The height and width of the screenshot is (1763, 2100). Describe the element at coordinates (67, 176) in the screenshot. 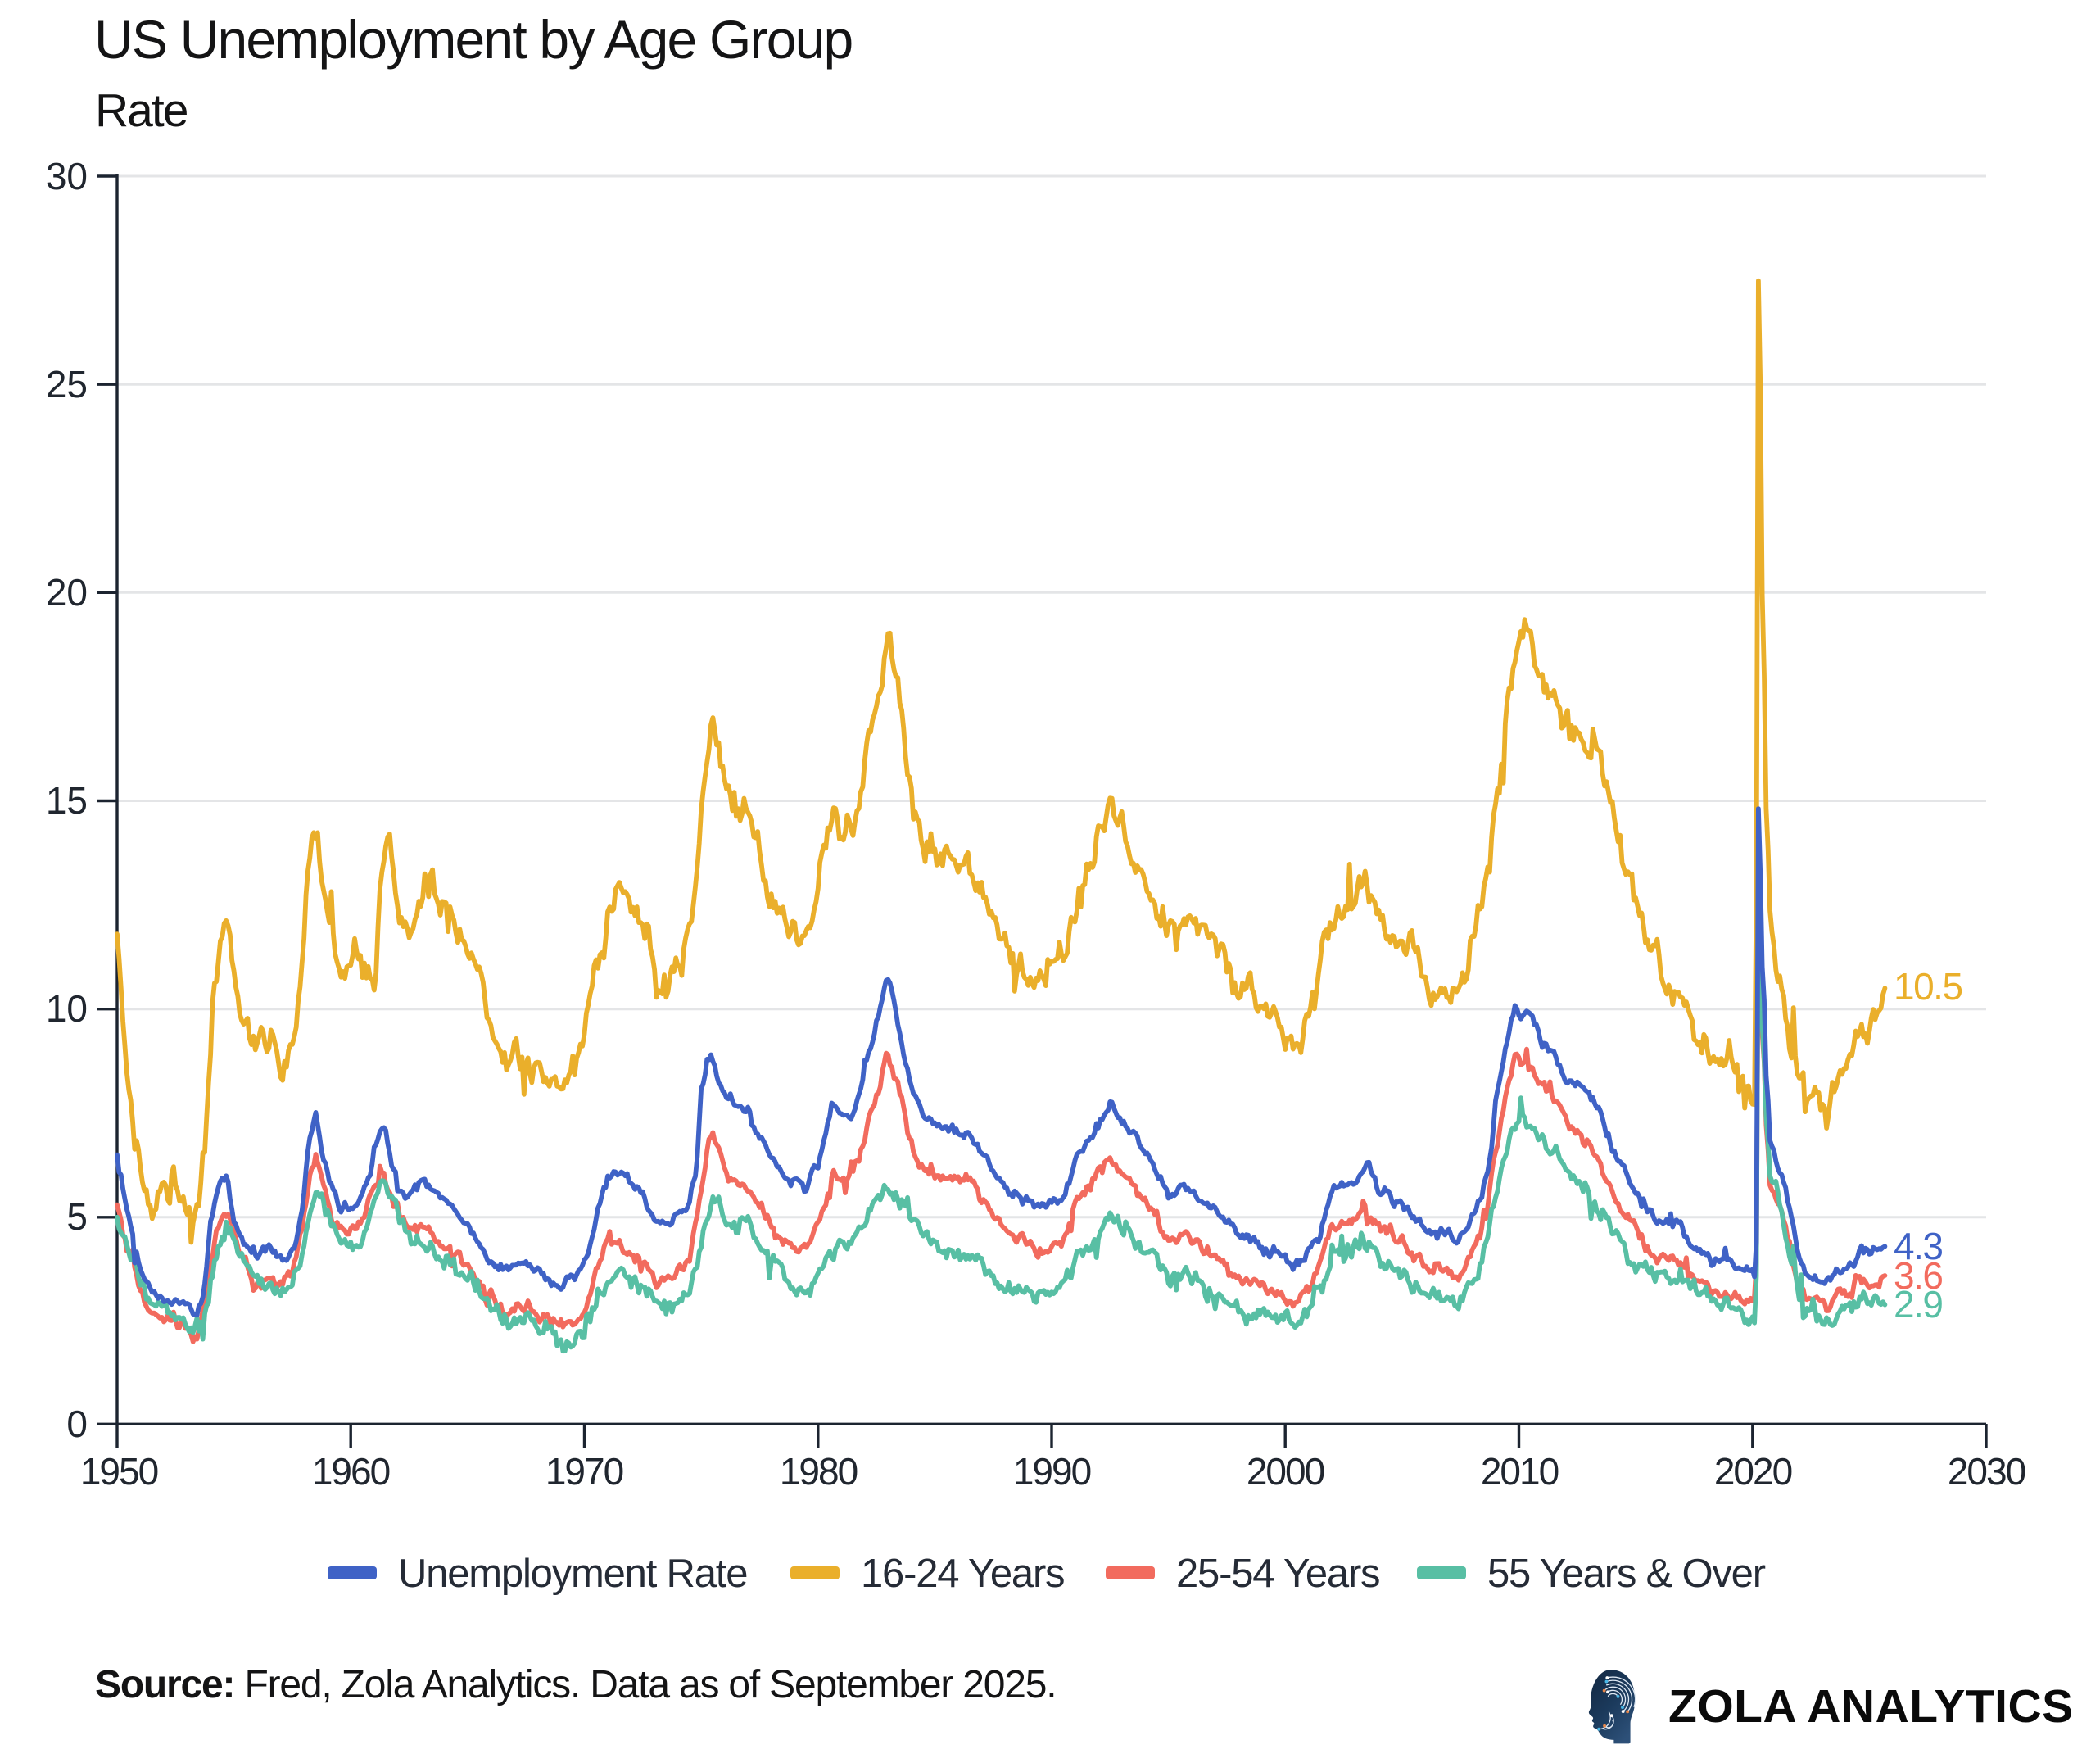

I see `svg-text: 30` at that location.